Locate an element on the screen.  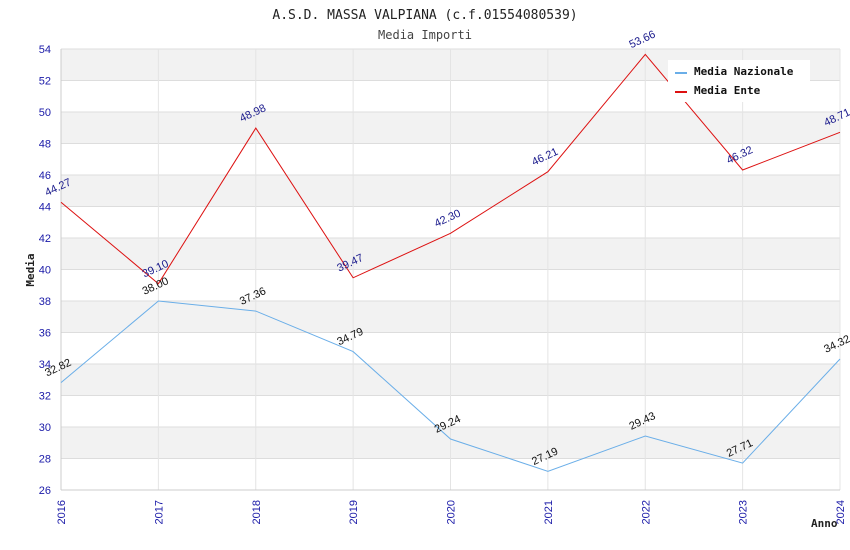
data-label: 46.32 is located at coordinates (740, 155).